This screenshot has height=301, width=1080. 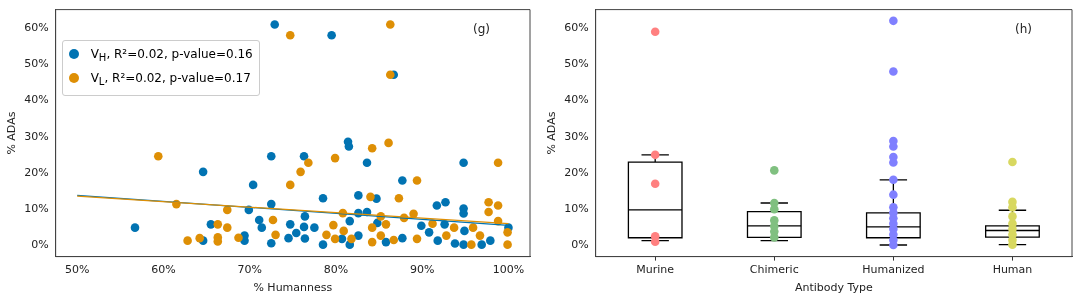 I want to click on x-tick-label: Human, so click(x=1012, y=270).